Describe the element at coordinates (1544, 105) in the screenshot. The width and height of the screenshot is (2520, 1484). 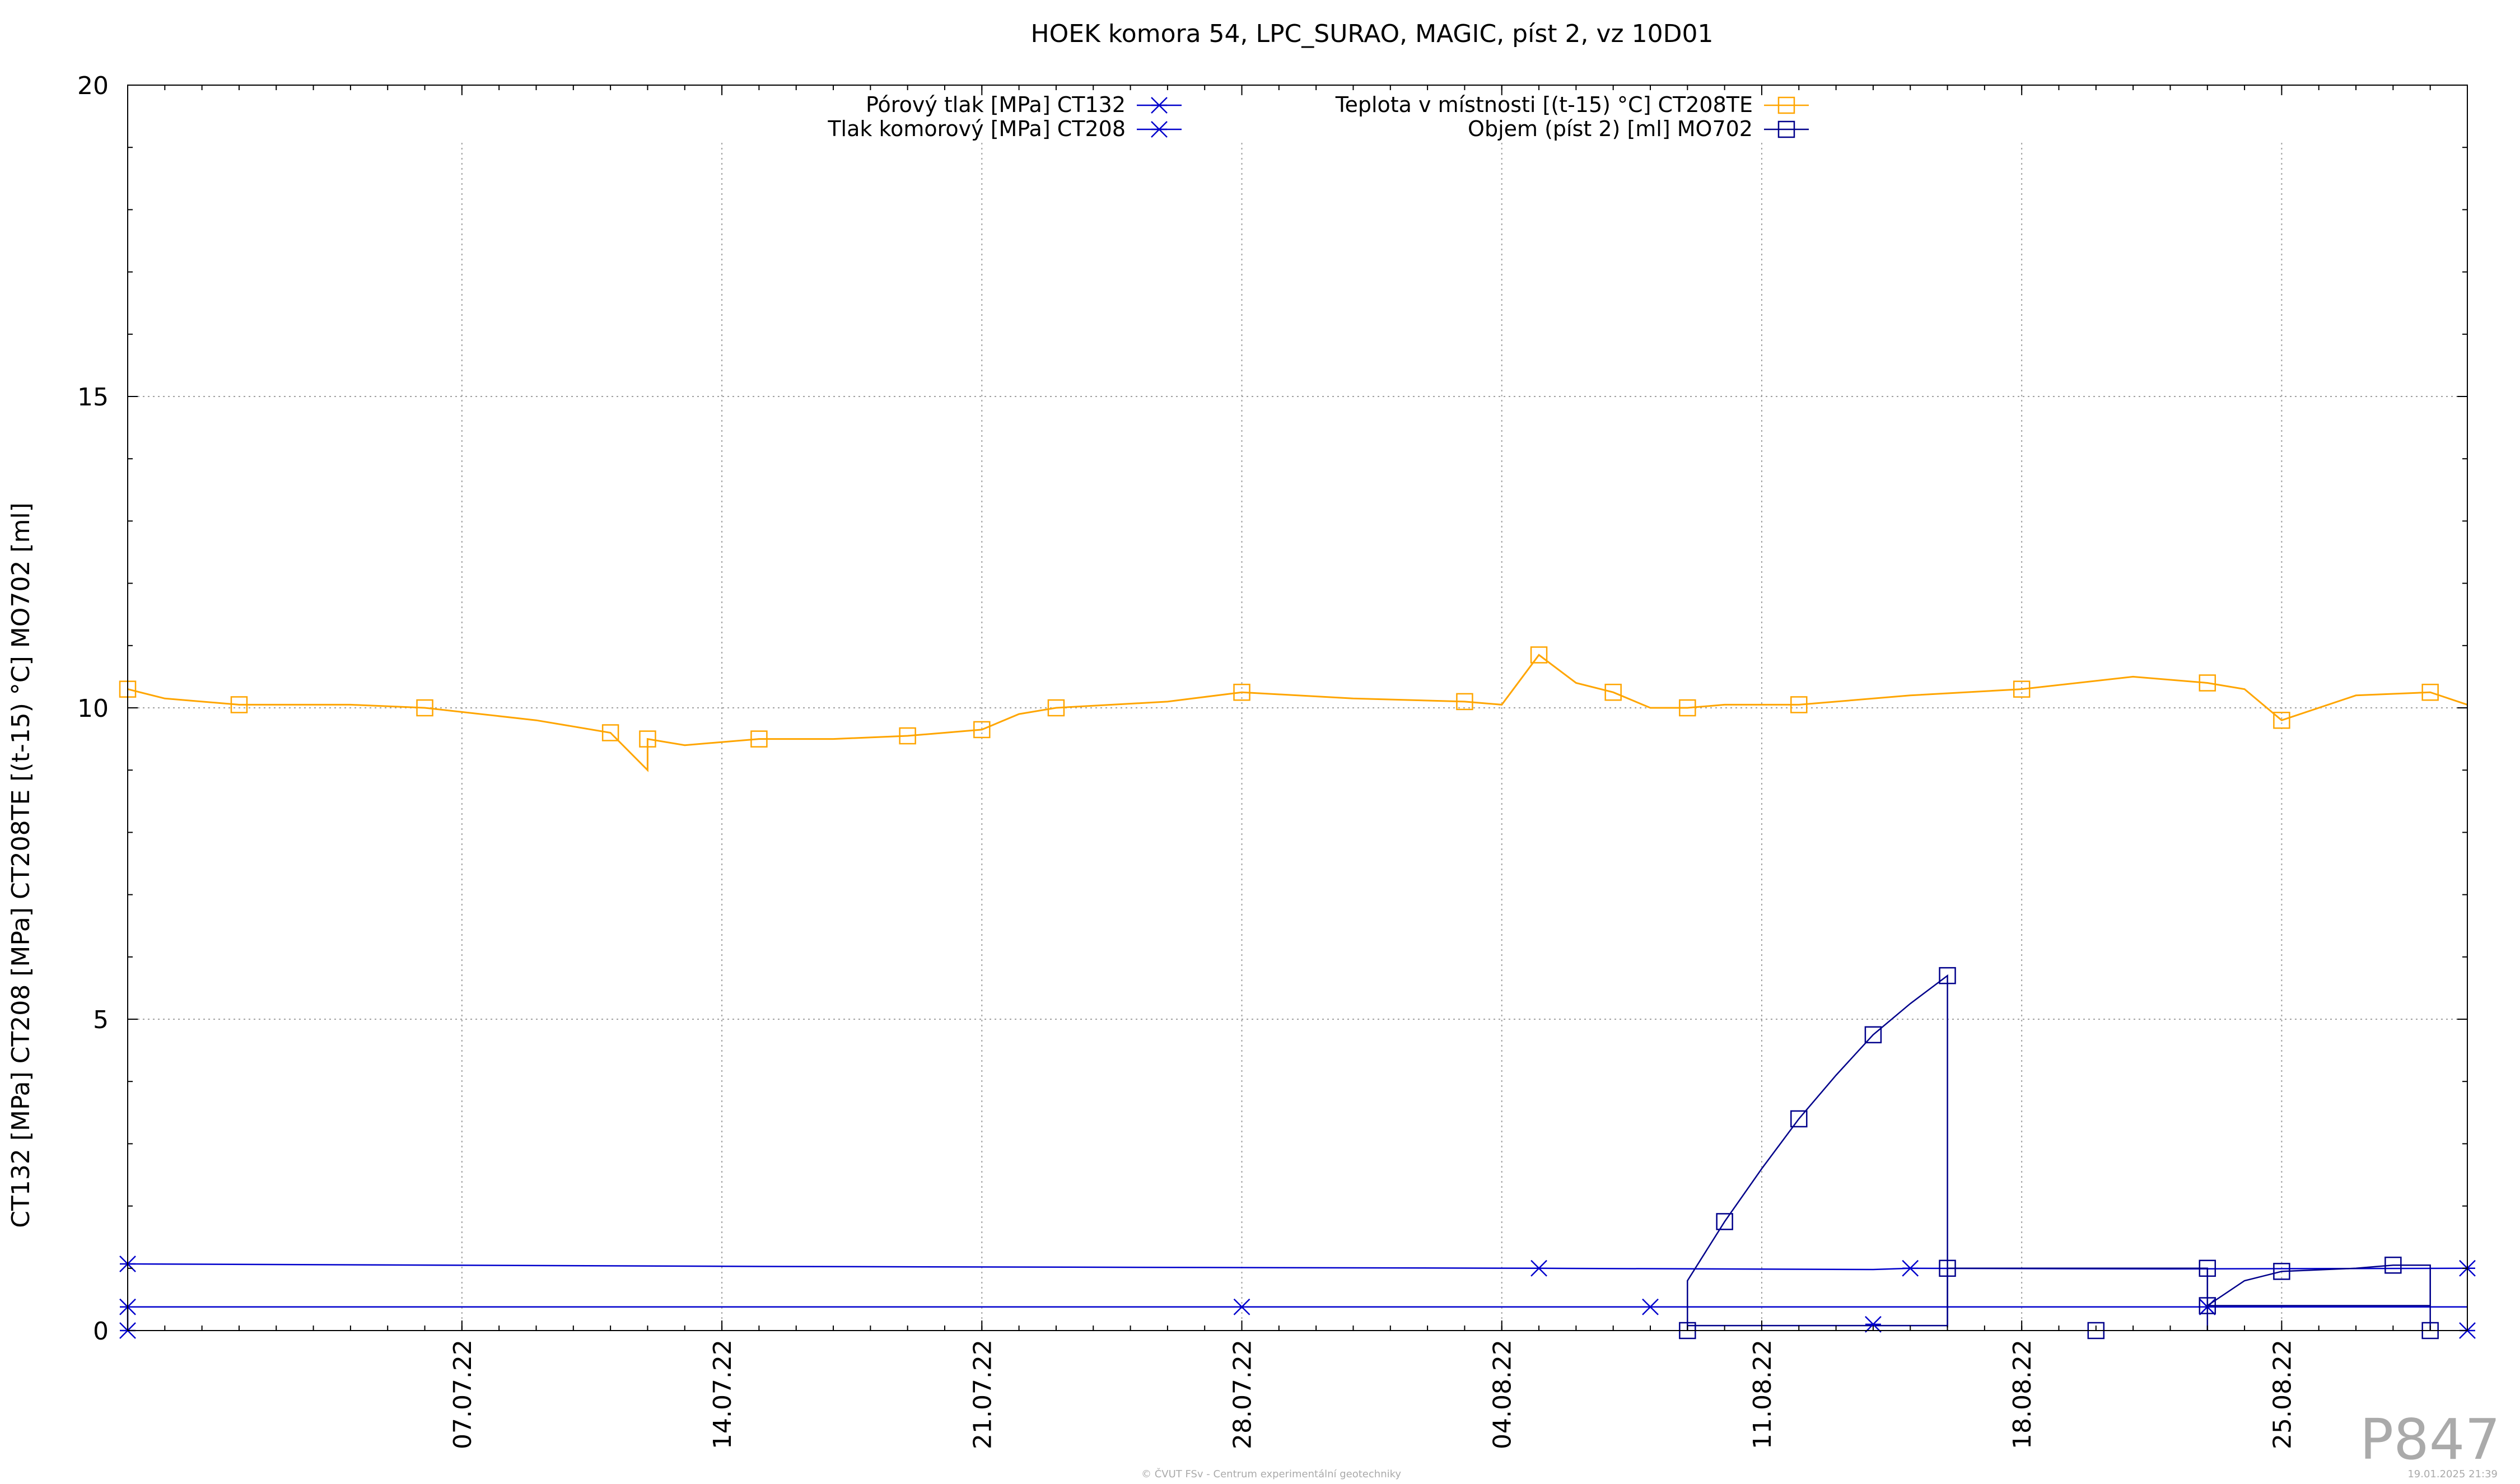
I see `legend-entry-label: Teplota v místnosti [(t-15) °C] CT208TE` at that location.